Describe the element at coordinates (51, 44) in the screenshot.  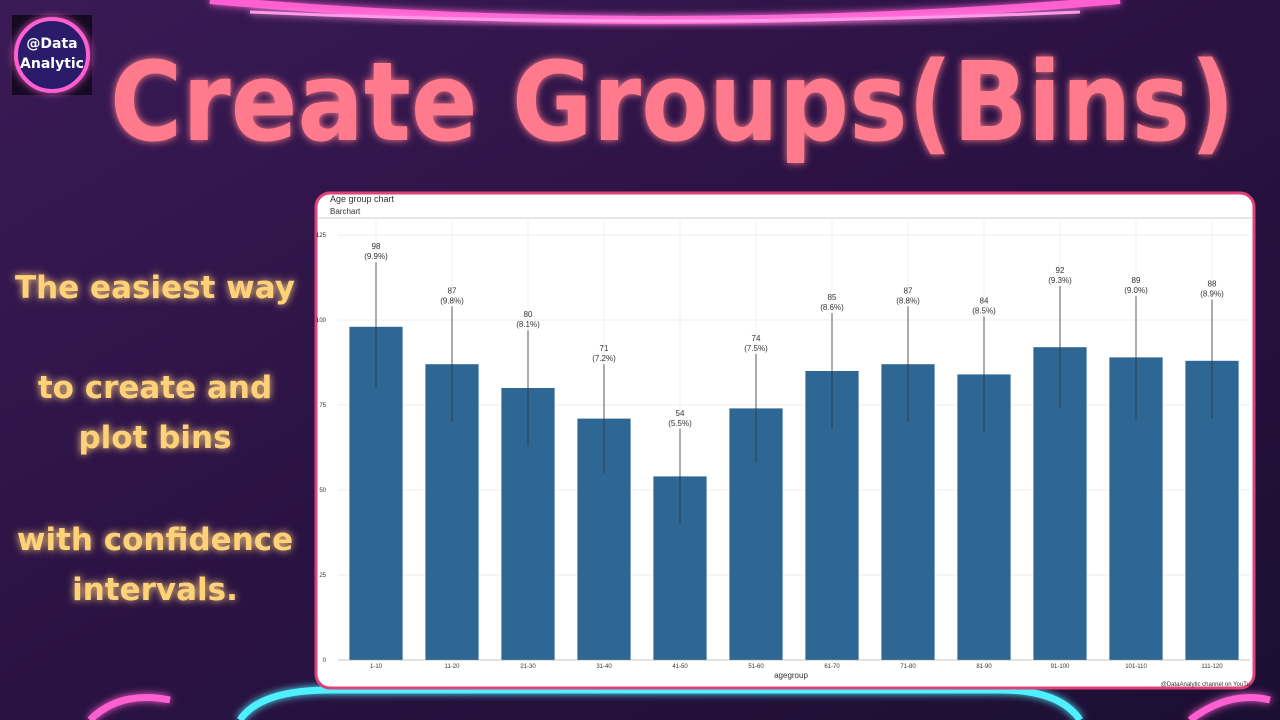
I see `badge-text: @Data` at that location.